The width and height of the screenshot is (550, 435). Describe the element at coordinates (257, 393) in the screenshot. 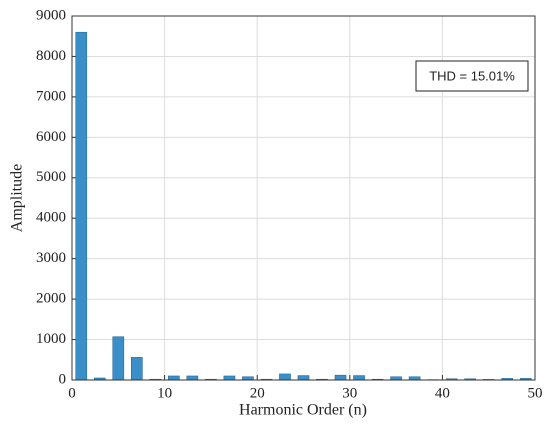

I see `x-tick-label: 20` at that location.